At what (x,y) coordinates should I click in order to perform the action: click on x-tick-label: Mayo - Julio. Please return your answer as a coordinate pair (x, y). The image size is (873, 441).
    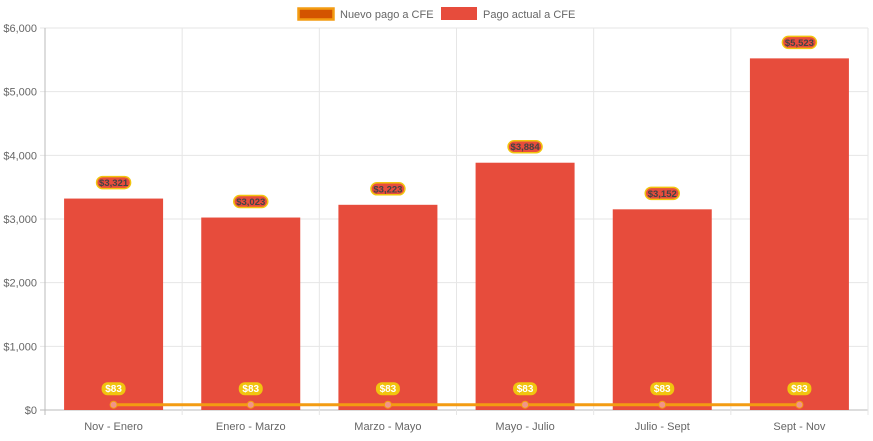
    Looking at the image, I should click on (524, 427).